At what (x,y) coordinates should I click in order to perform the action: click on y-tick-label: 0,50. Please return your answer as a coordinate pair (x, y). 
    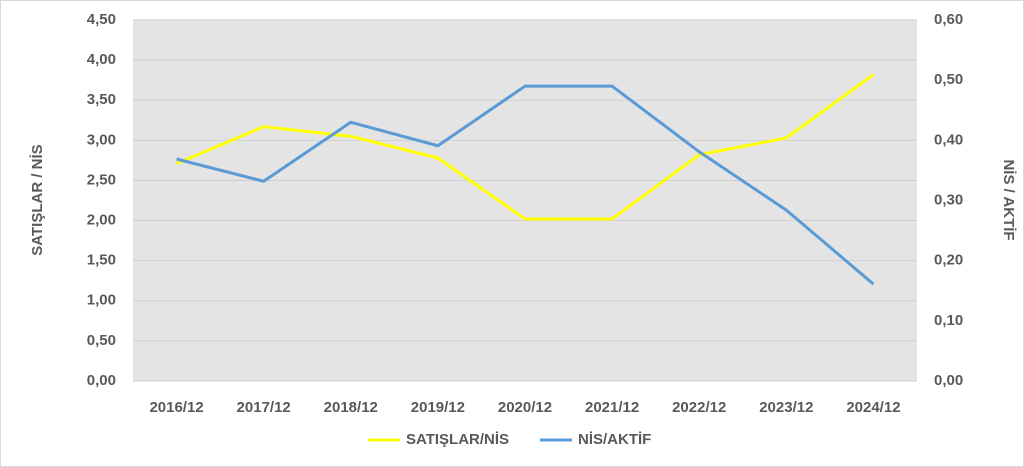
    Looking at the image, I should click on (101, 340).